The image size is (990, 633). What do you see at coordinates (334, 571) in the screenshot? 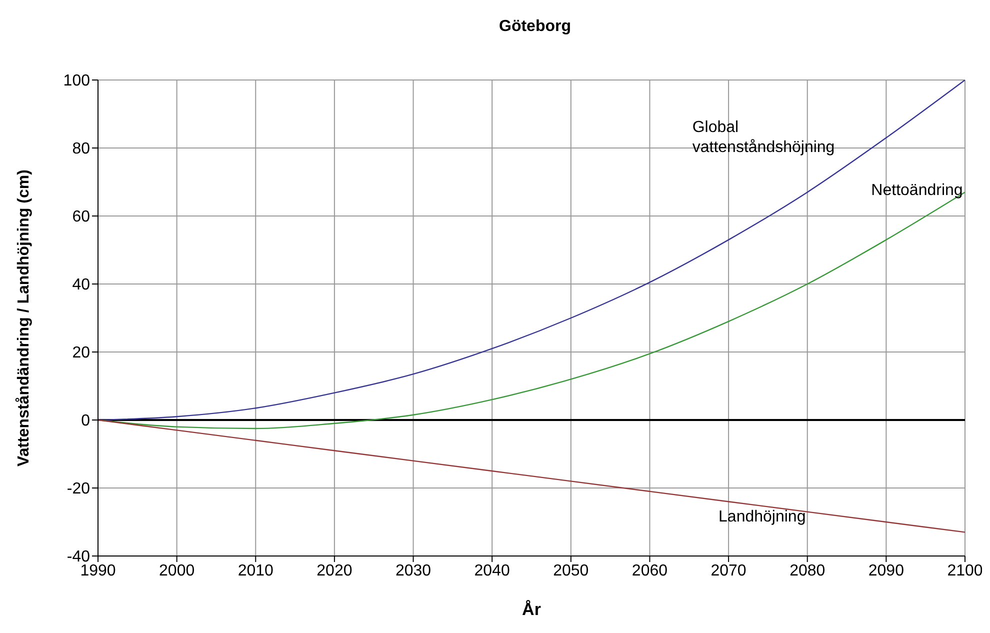
I see `x-tick-label: 2020` at bounding box center [334, 571].